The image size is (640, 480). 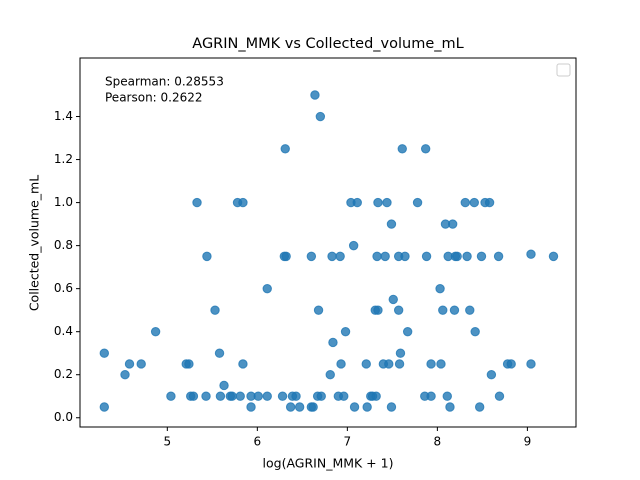 I want to click on x-tick-label: 5, so click(x=167, y=442).